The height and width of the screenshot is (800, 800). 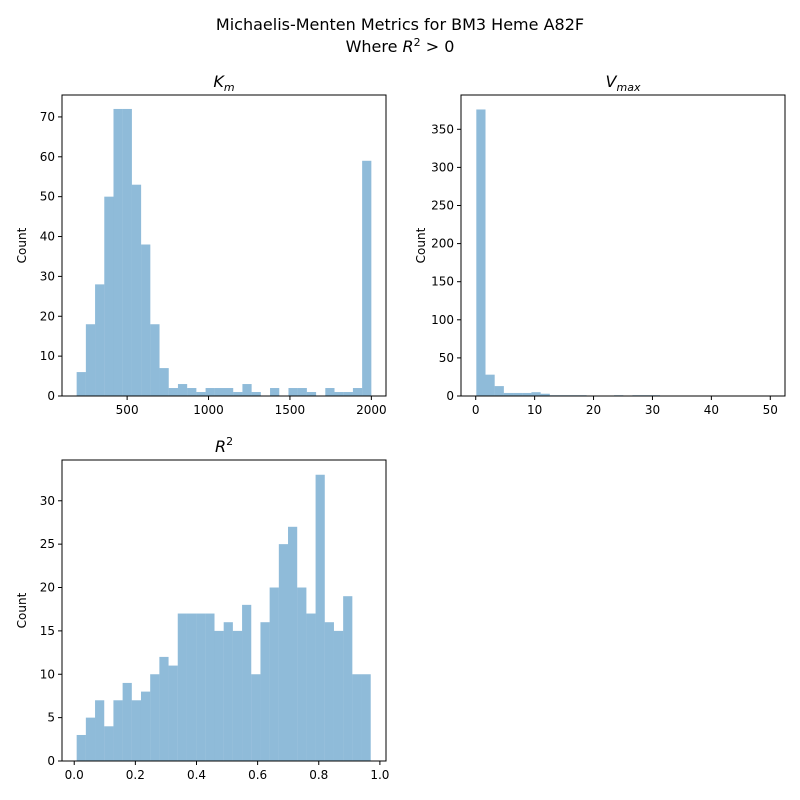 I want to click on r2-x-tick-label: 0.2, so click(x=135, y=775).